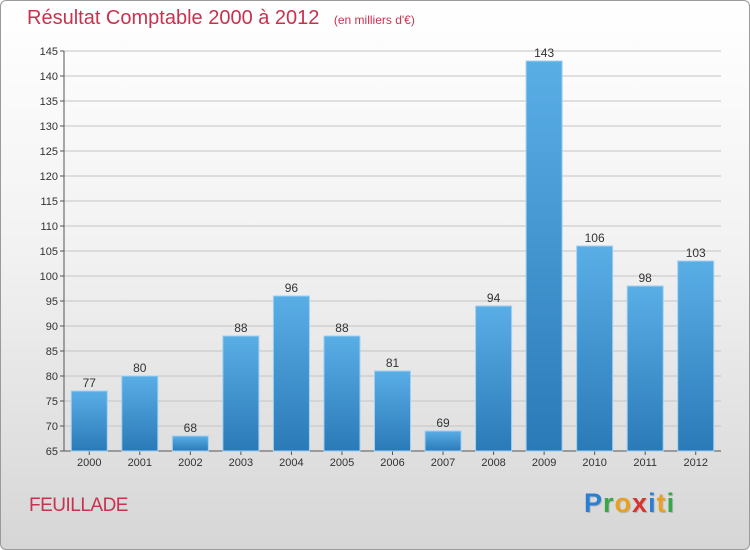 This screenshot has height=550, width=750. I want to click on data-label-2012: 103, so click(696, 253).